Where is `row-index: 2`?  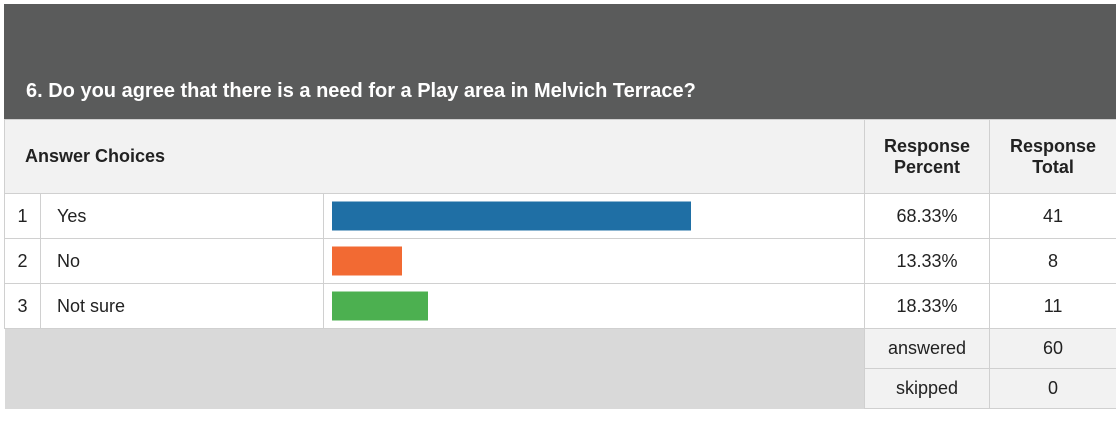 row-index: 2 is located at coordinates (22, 261).